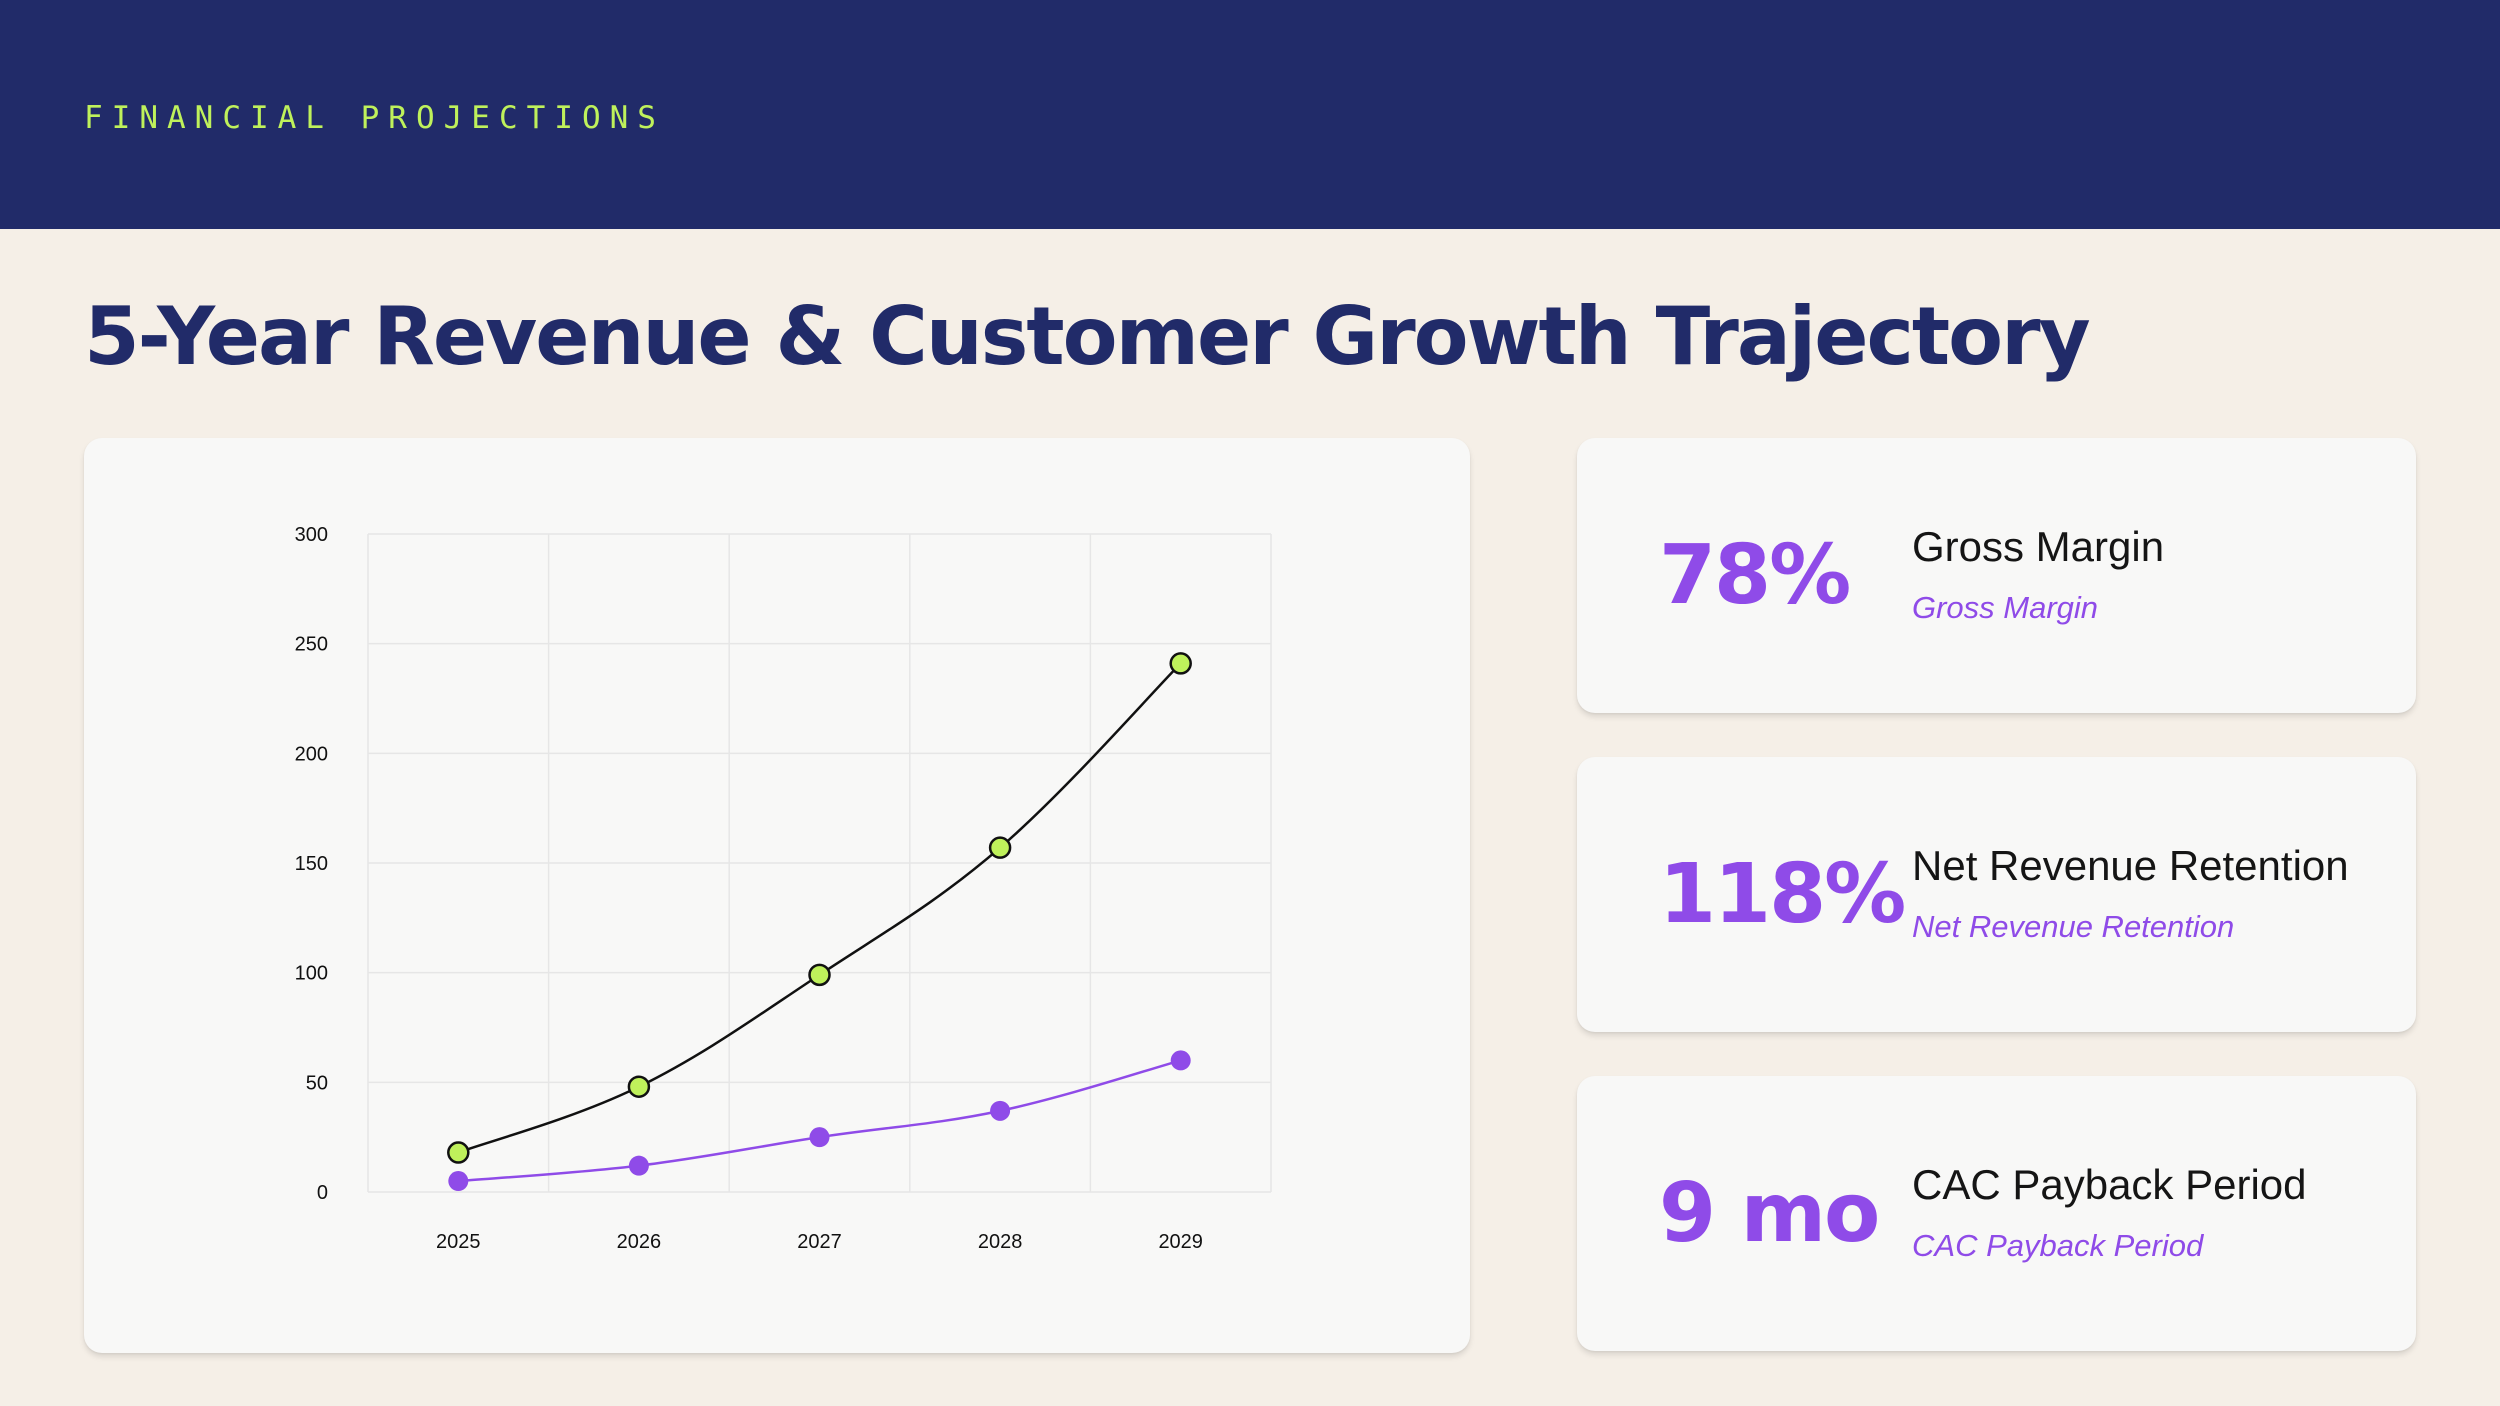  What do you see at coordinates (317, 1083) in the screenshot?
I see `y-tick-label: 50` at bounding box center [317, 1083].